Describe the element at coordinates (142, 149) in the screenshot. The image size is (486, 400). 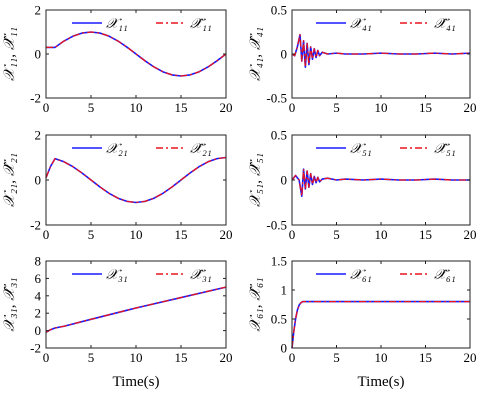
I see `legend: 𝒳₂₁ 𝒳̂₂₁` at that location.